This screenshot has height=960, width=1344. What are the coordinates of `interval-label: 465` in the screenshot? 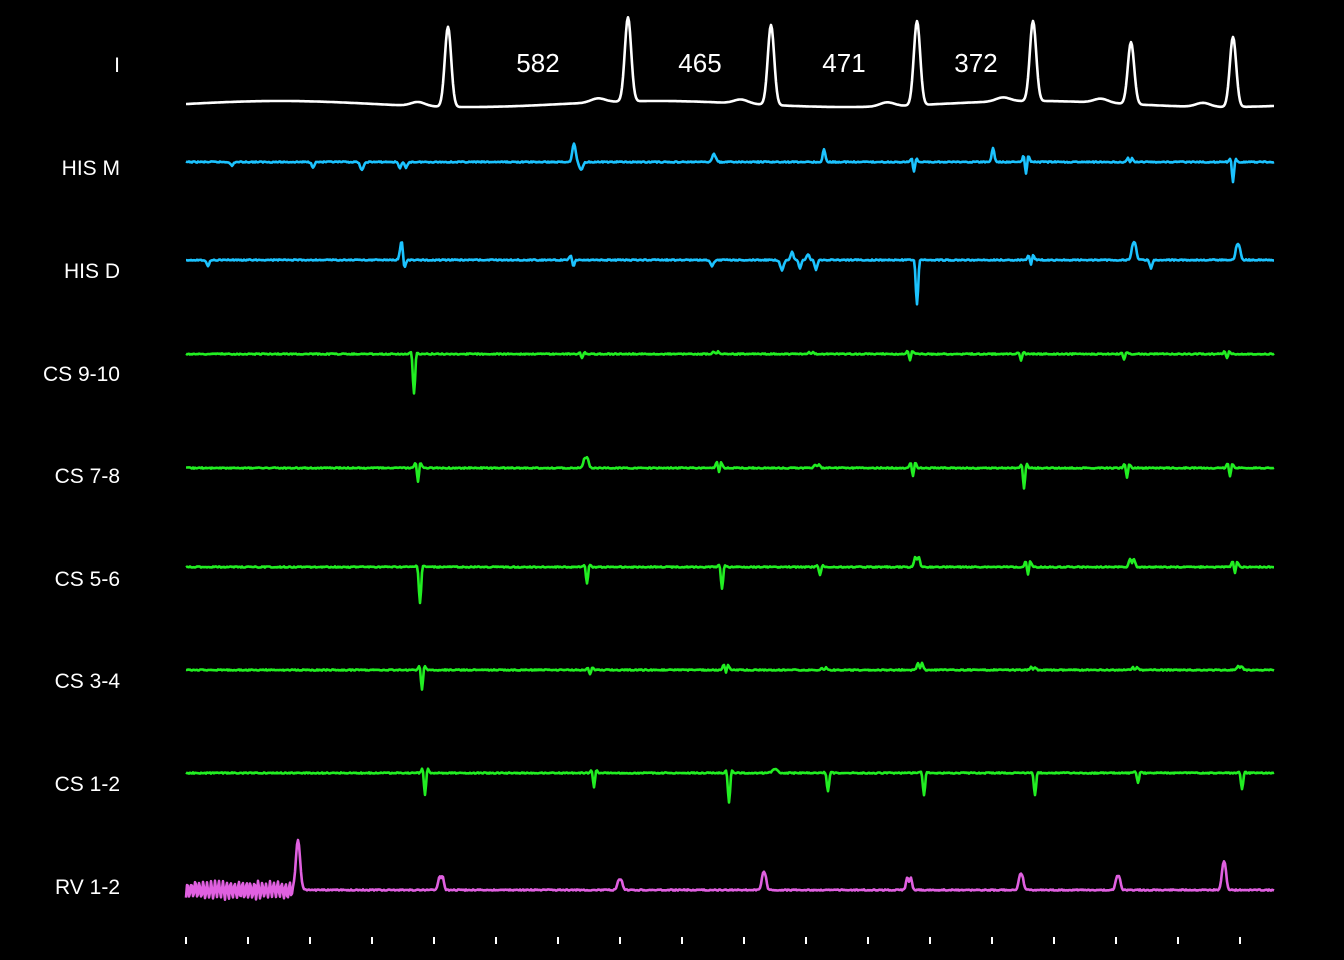 It's located at (700, 63).